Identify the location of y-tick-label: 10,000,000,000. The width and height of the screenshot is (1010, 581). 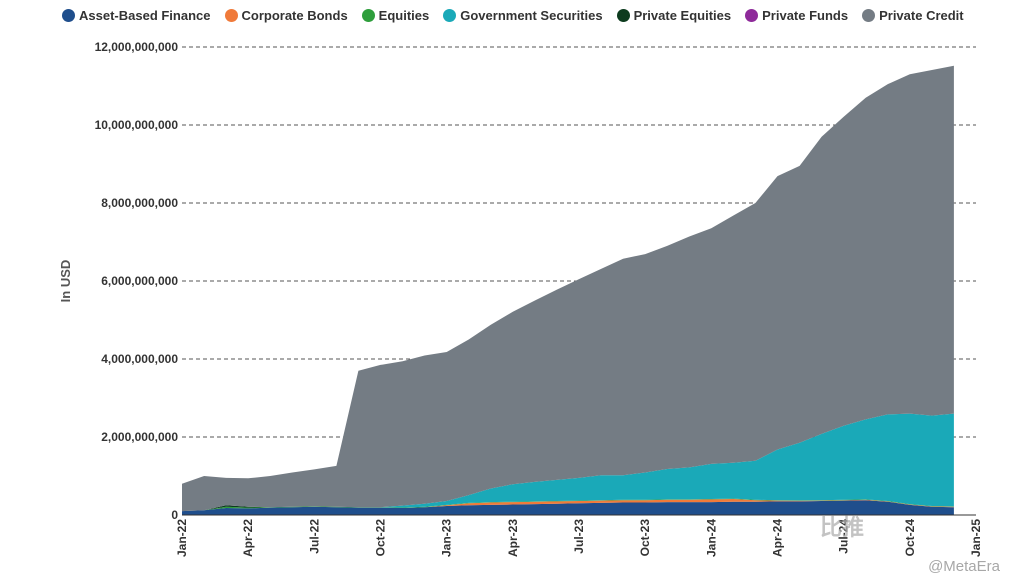
(137, 125).